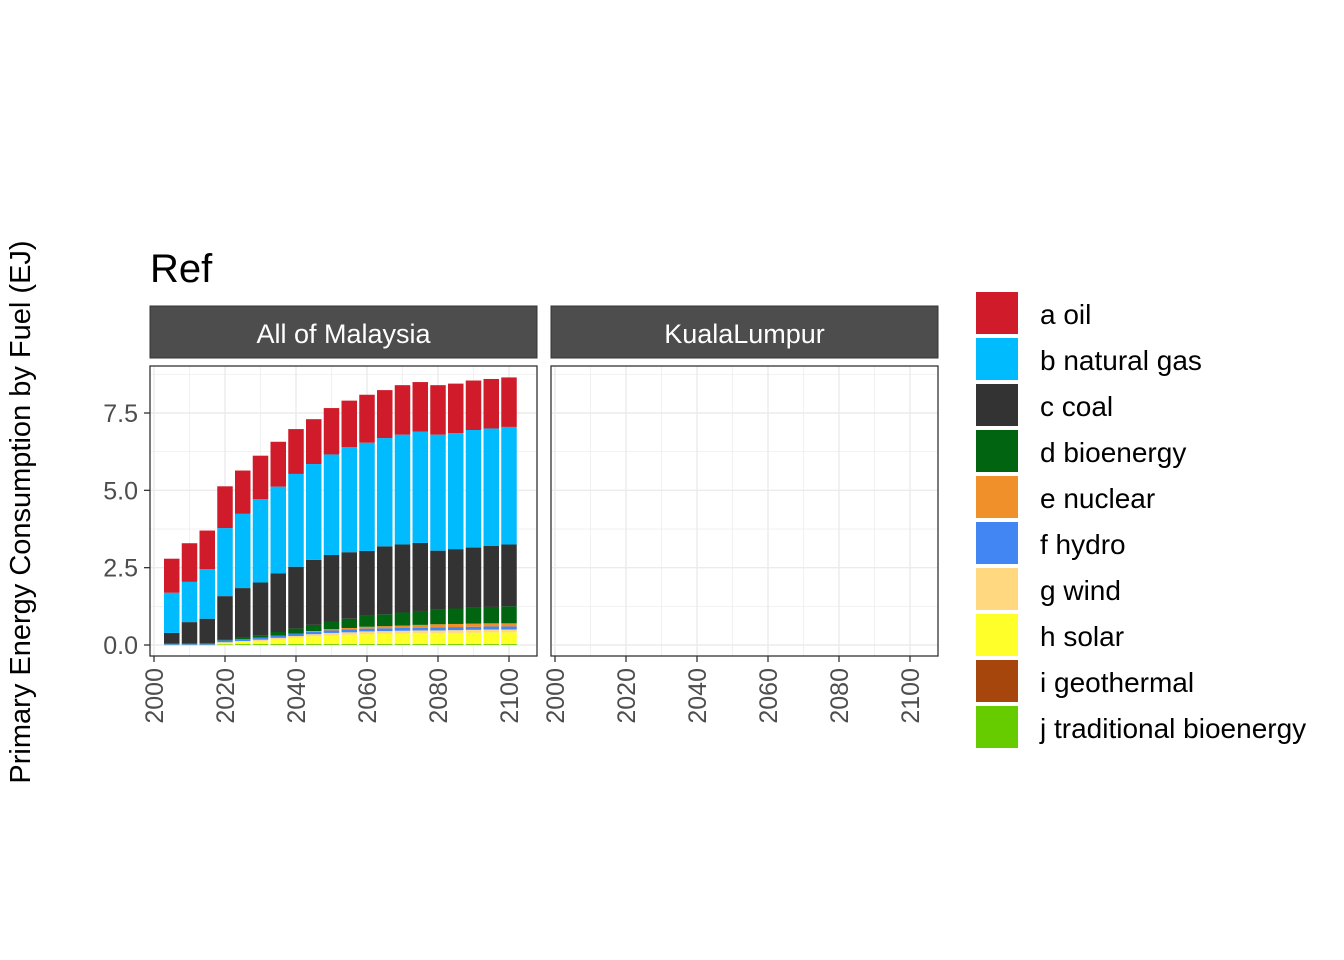 The width and height of the screenshot is (1344, 960). What do you see at coordinates (1172, 728) in the screenshot?
I see `legend-label: j traditional bioenergy` at bounding box center [1172, 728].